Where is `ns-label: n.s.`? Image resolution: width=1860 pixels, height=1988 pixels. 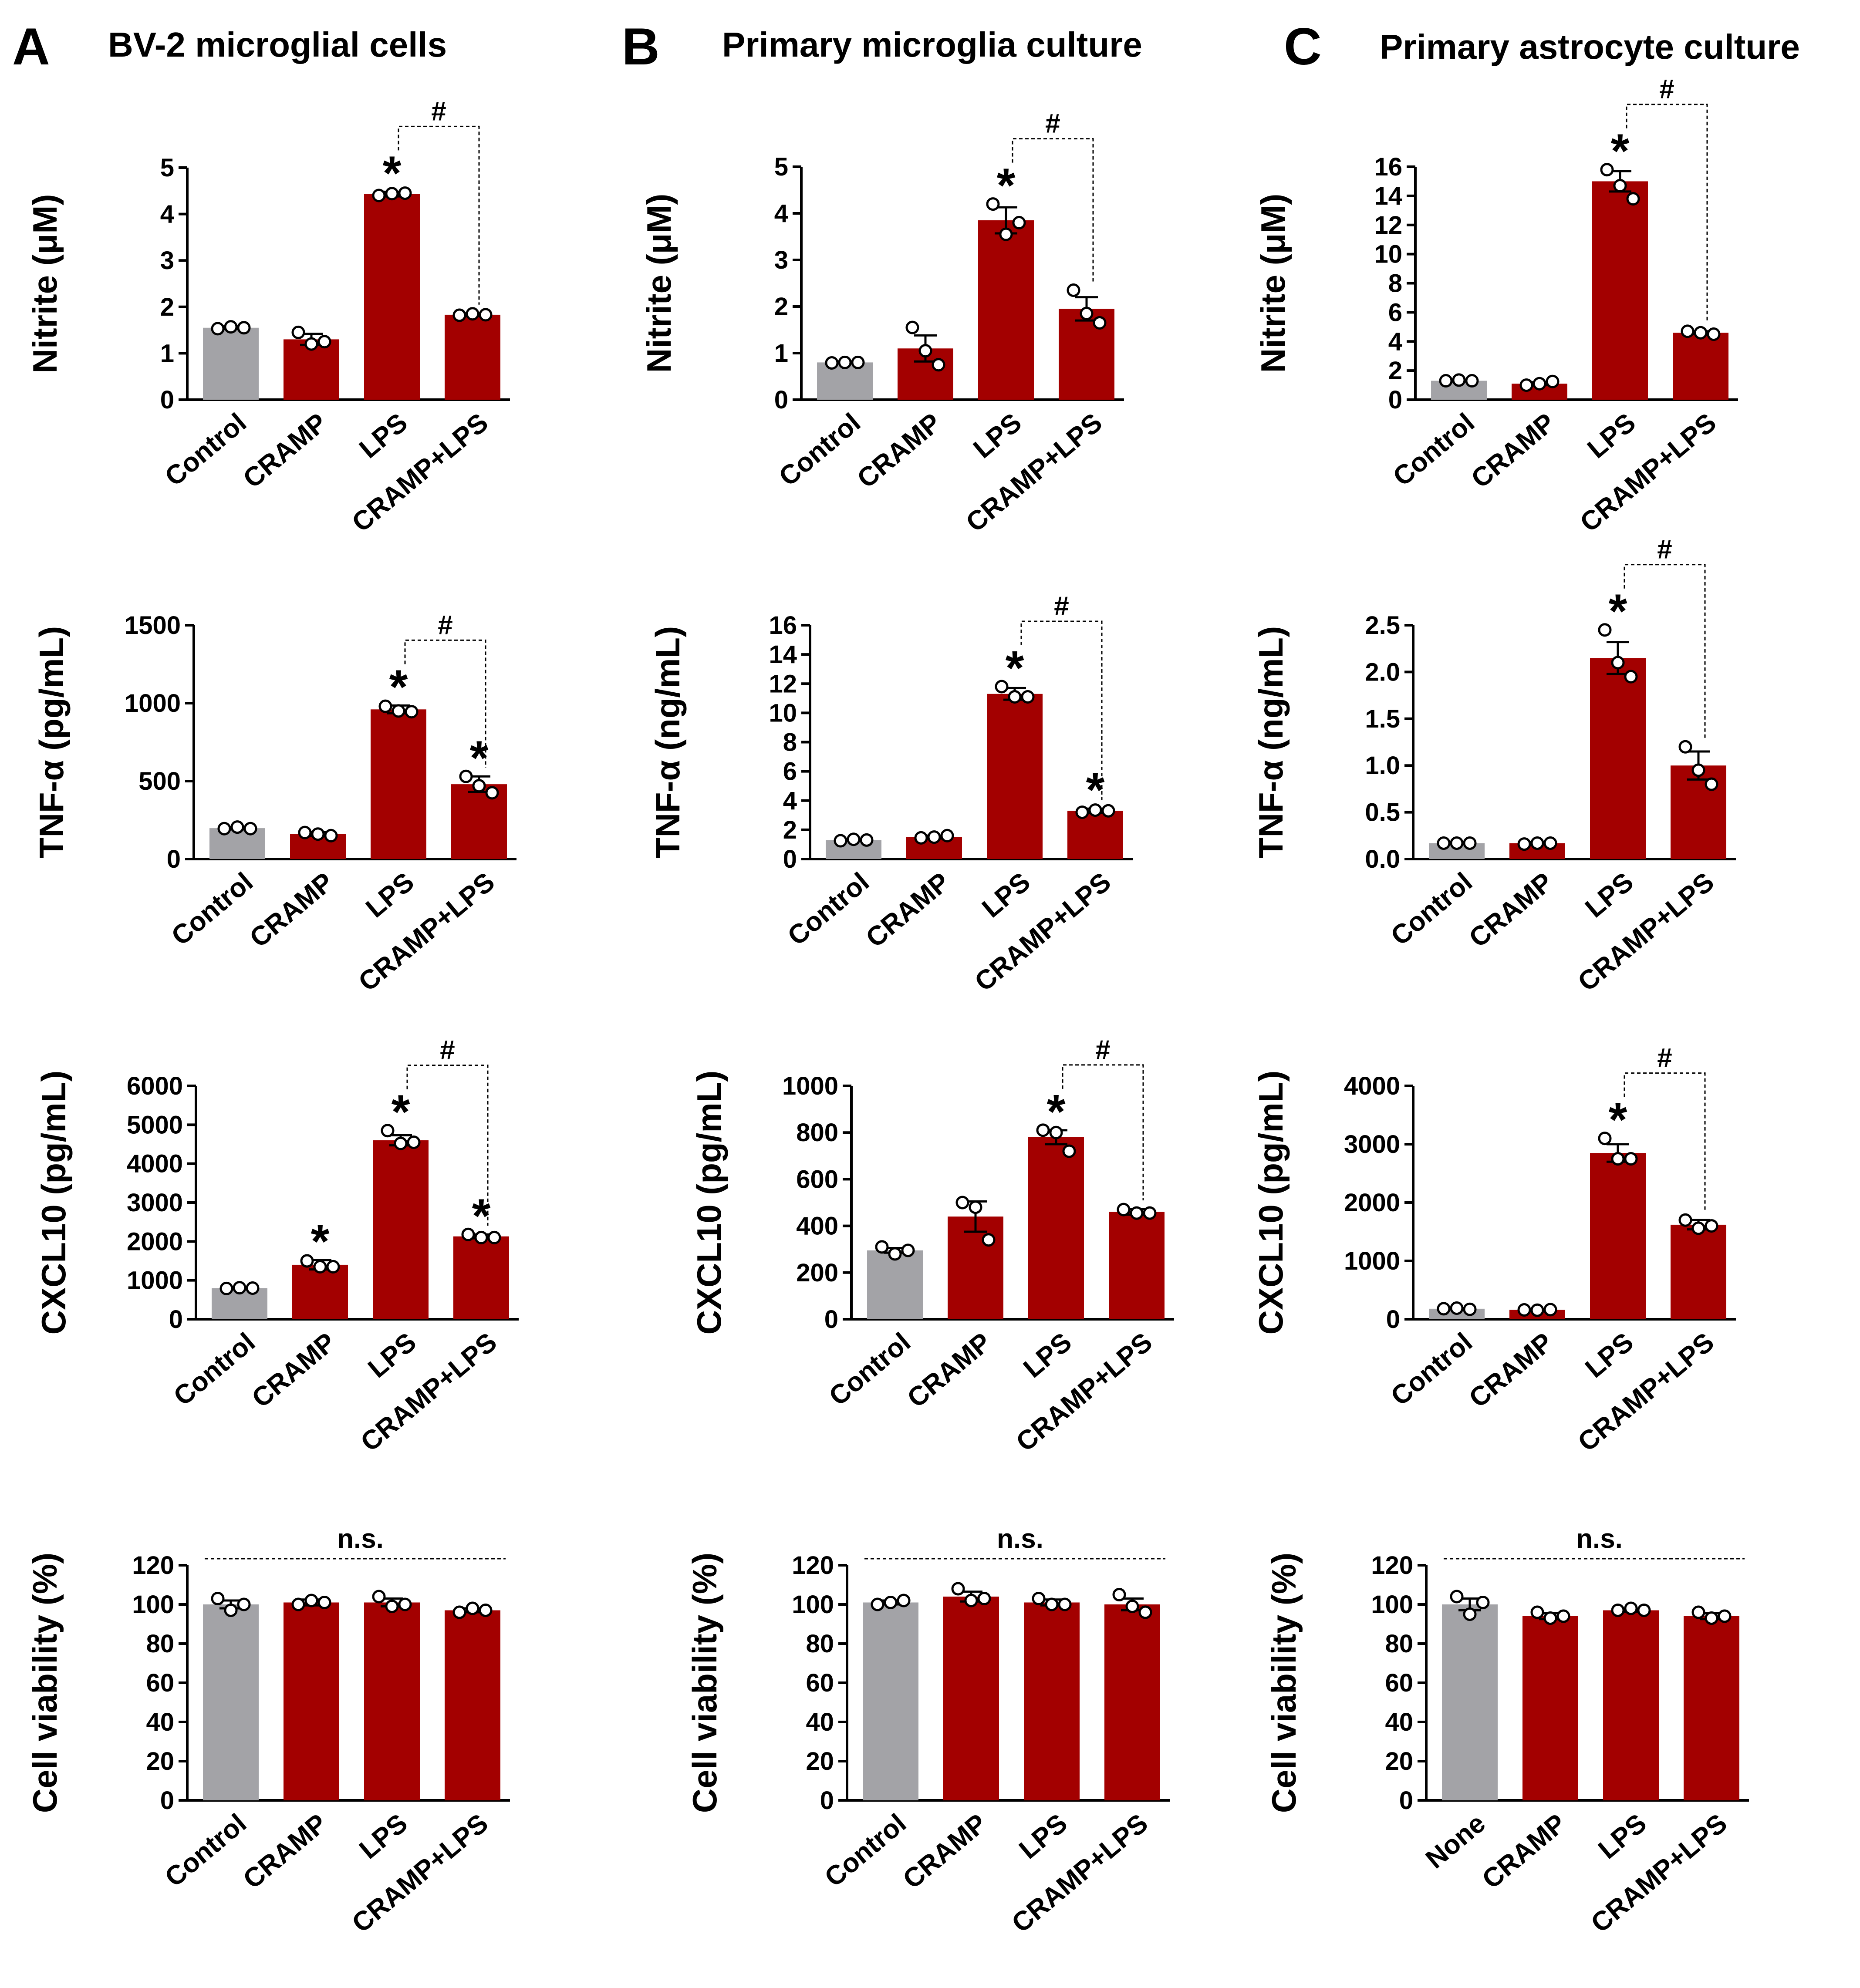
ns-label: n.s. is located at coordinates (360, 1539).